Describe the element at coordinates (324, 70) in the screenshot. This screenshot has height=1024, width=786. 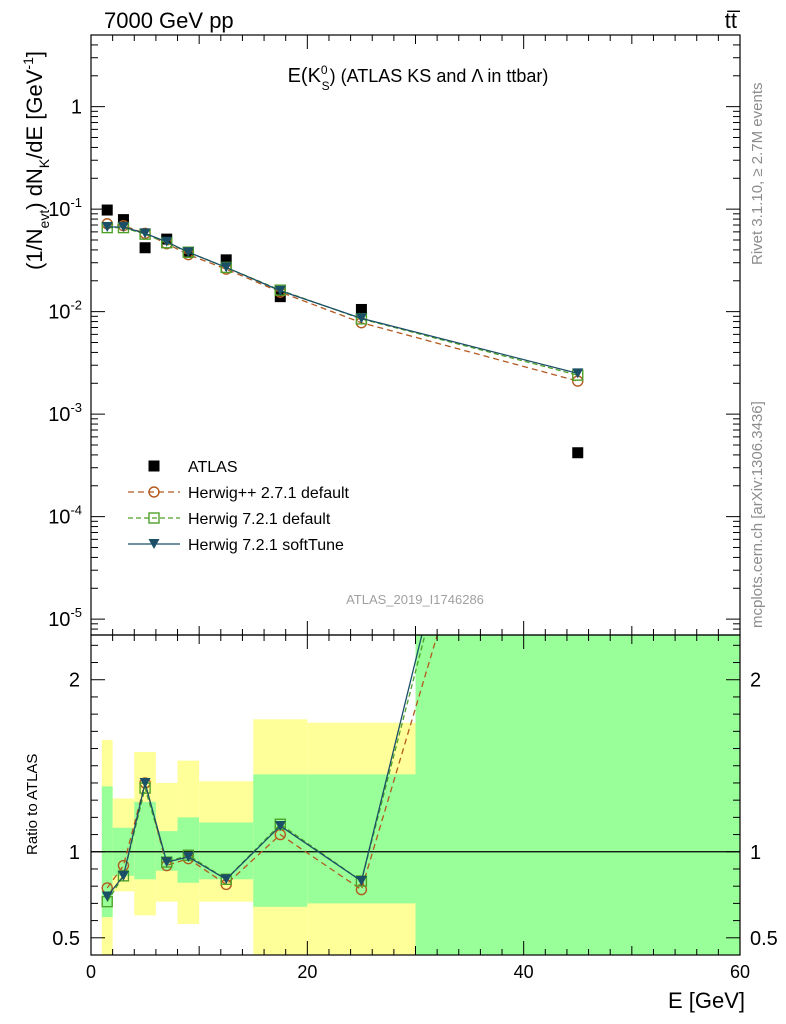
I see `title-sup: 0` at that location.